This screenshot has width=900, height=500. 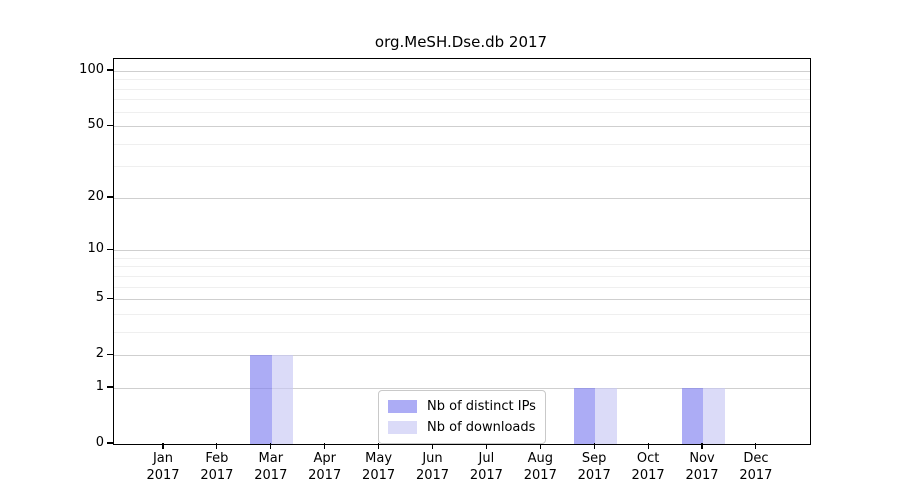 I want to click on legend-label-downloads: Nb of downloads, so click(x=481, y=427).